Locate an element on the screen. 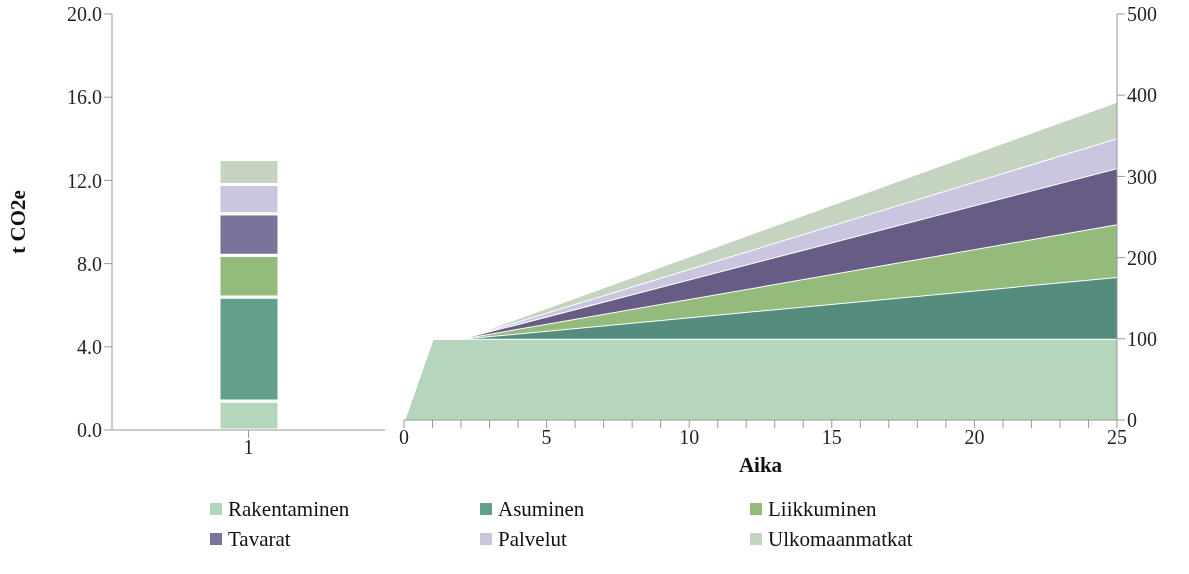  y-axis-title: t CO2e is located at coordinates (18, 222).